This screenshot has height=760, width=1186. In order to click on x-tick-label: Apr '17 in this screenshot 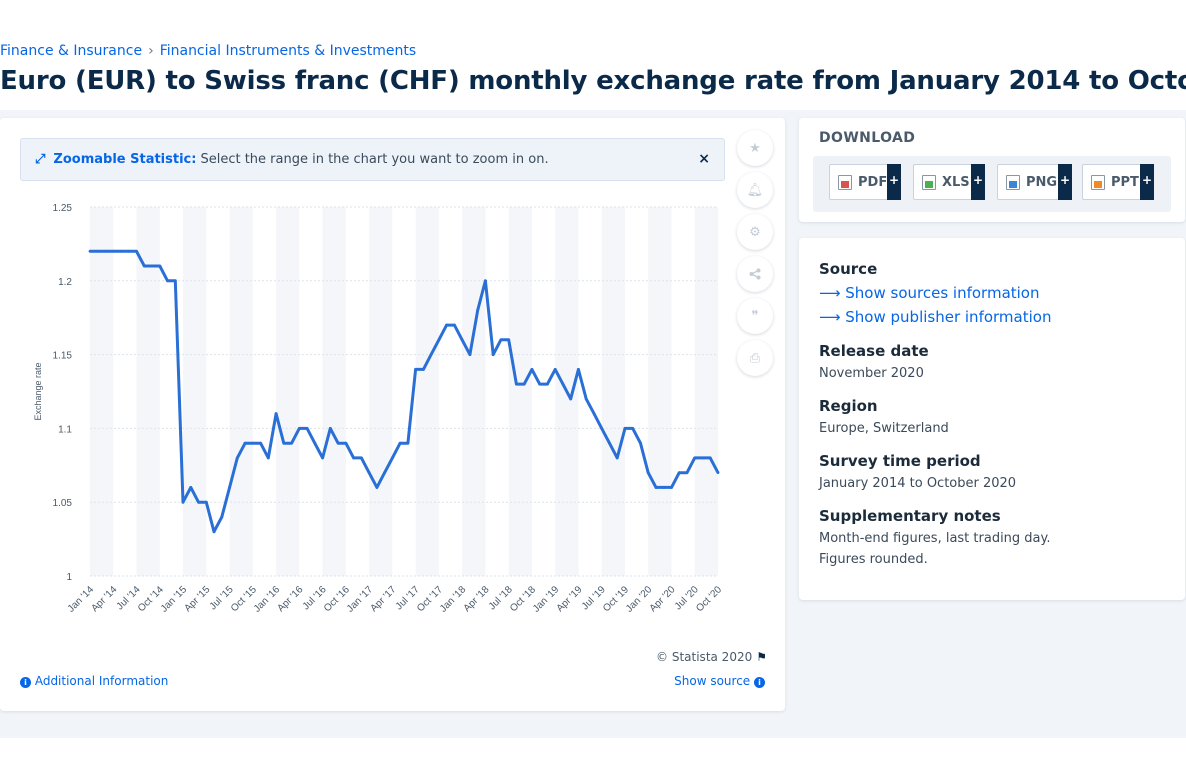, I will do `click(384, 599)`.